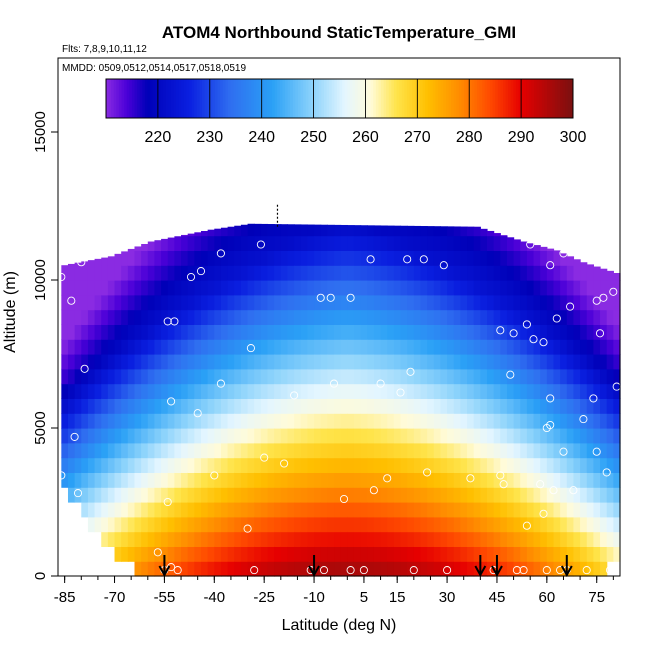 Image resolution: width=650 pixels, height=650 pixels. Describe the element at coordinates (104, 49) in the screenshot. I see `flights-annotation: Flts: 7,8,9,10,11,12` at that location.